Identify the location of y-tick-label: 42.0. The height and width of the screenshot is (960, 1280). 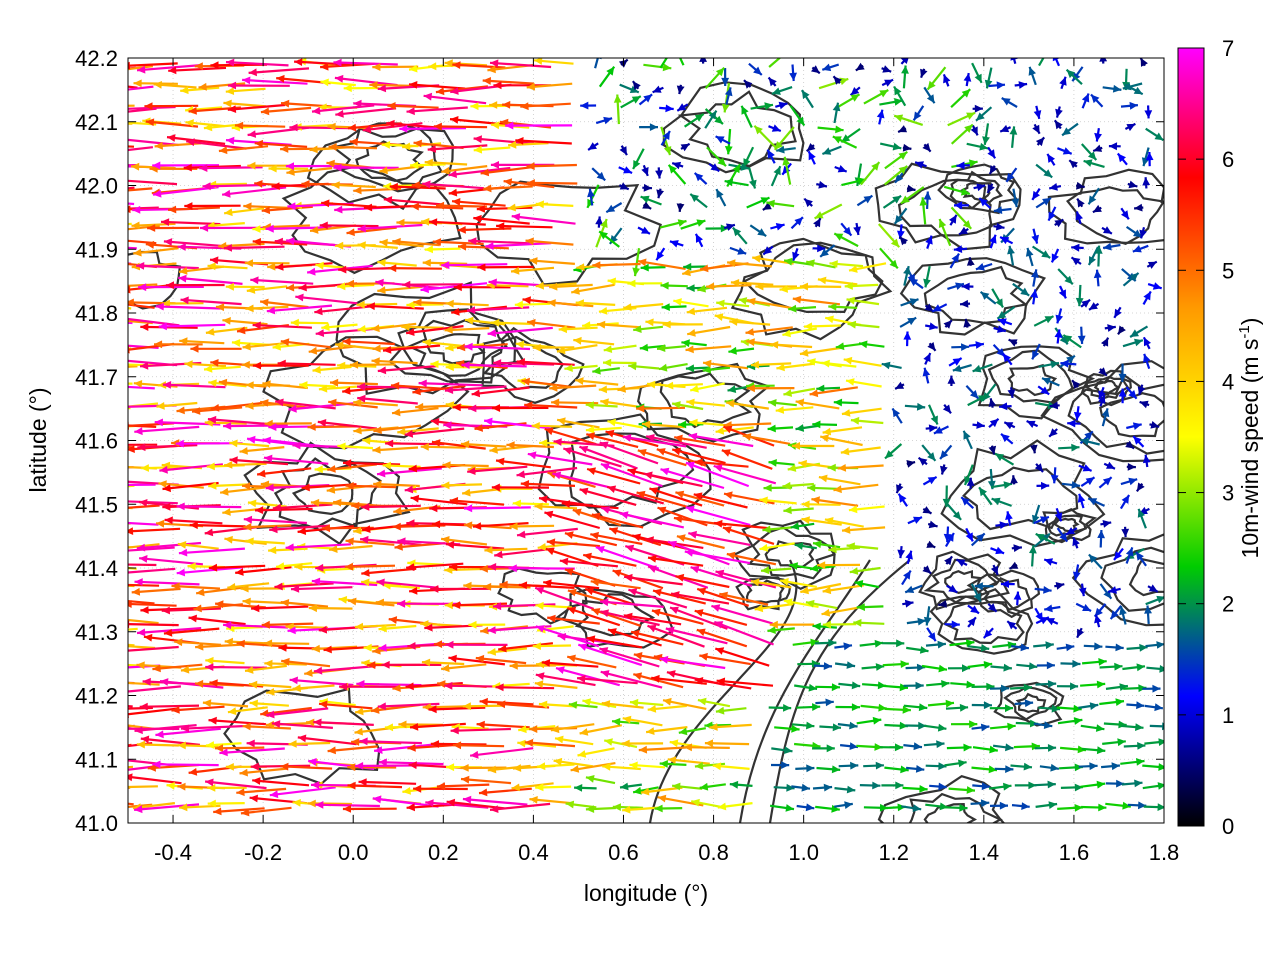
(96, 186).